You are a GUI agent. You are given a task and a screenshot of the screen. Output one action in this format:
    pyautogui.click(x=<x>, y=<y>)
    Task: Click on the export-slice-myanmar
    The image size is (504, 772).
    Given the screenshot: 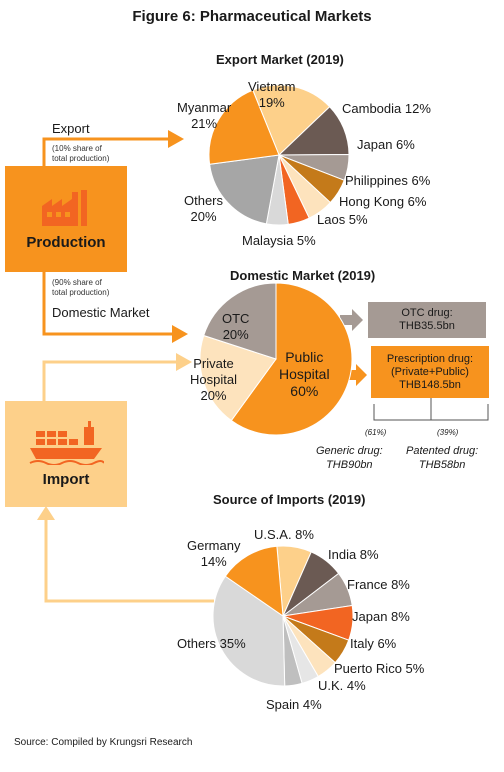 What is the action you would take?
    pyautogui.click(x=244, y=127)
    